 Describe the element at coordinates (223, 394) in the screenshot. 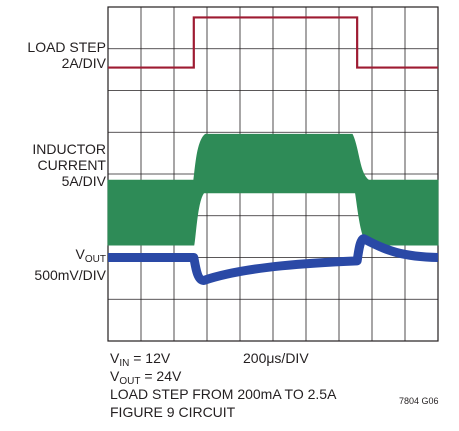

I see `load-step-note: LOAD STEP FROM 200mA TO 2.5A` at that location.